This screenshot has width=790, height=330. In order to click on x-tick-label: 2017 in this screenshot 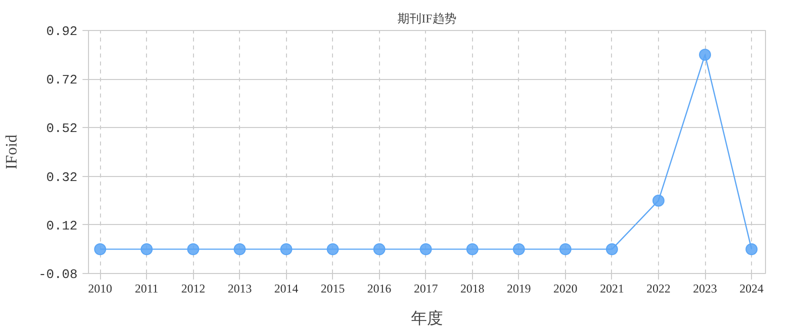, I will do `click(426, 289)`.